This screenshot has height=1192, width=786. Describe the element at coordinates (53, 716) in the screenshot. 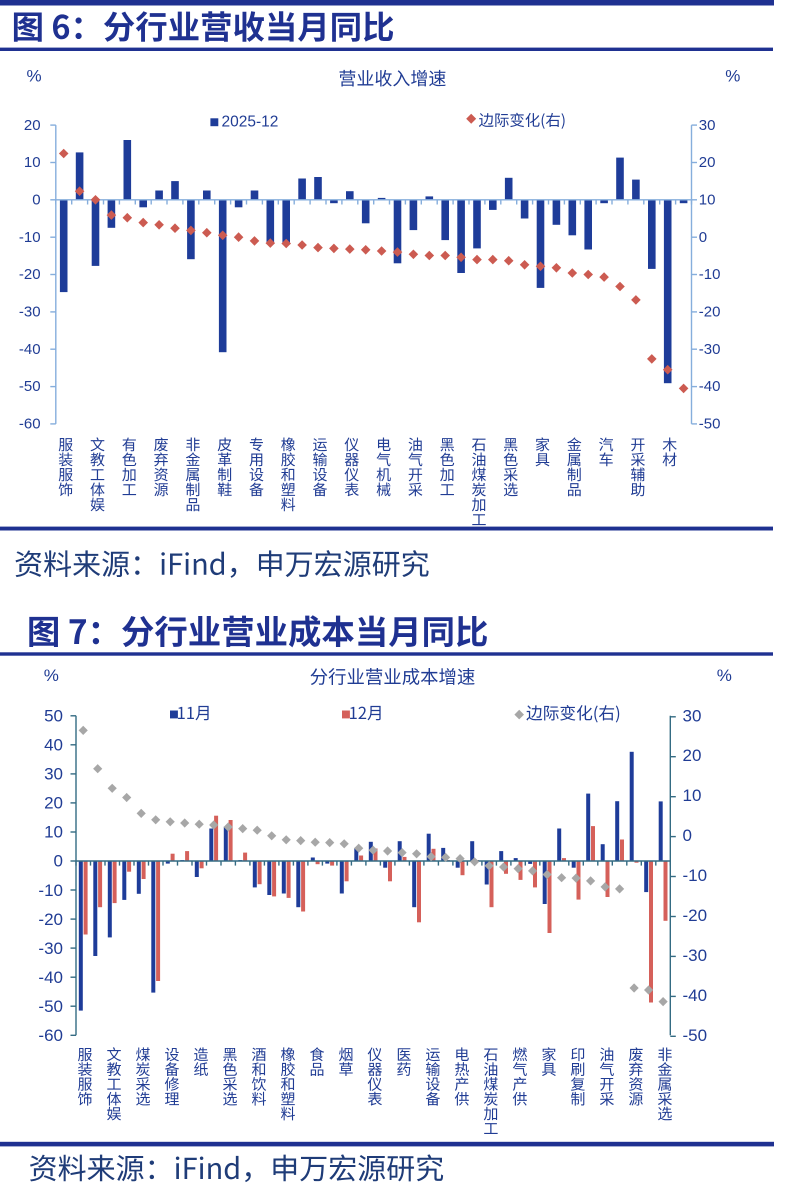

I see `svg-text: 50` at that location.